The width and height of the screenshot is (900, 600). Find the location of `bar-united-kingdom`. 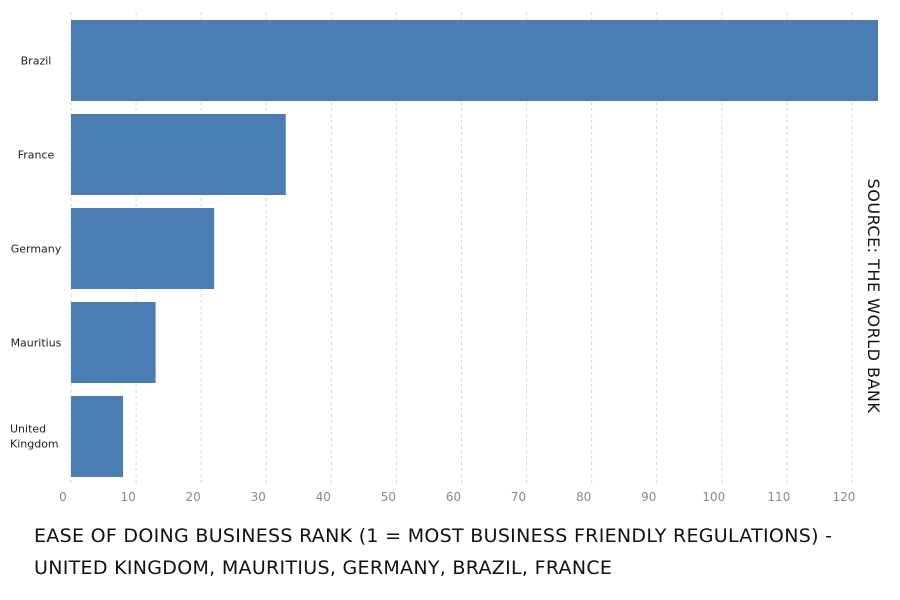

bar-united-kingdom is located at coordinates (97, 436).